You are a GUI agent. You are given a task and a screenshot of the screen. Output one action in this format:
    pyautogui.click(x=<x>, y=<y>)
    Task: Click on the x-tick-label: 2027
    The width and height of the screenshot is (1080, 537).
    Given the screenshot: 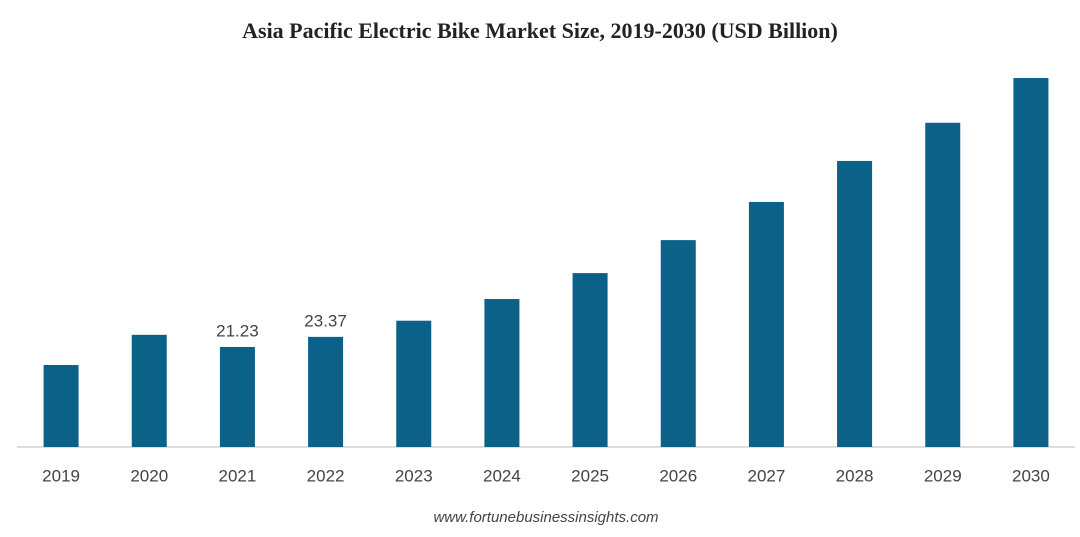 What is the action you would take?
    pyautogui.click(x=767, y=475)
    